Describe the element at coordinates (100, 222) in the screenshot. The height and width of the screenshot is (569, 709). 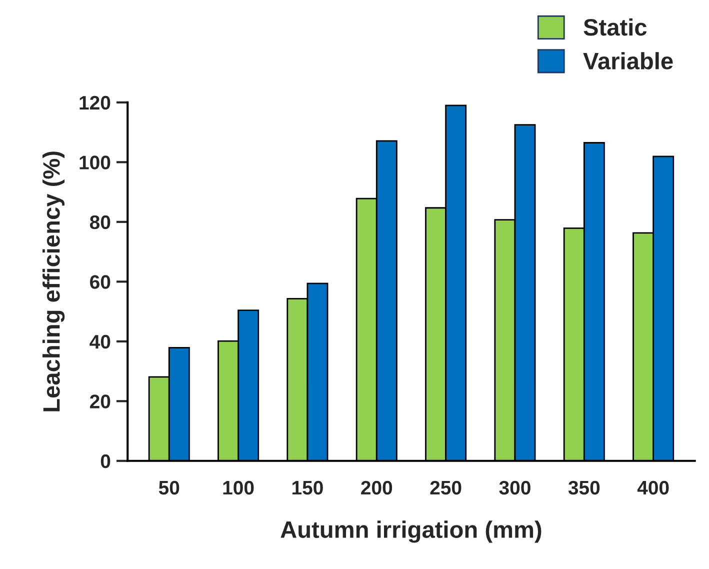
I see `y-tick-label: 80` at that location.